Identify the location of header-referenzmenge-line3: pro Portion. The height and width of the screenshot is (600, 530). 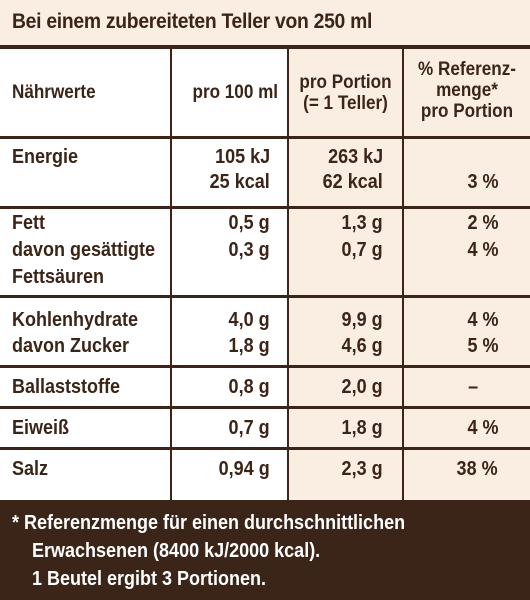
(467, 111).